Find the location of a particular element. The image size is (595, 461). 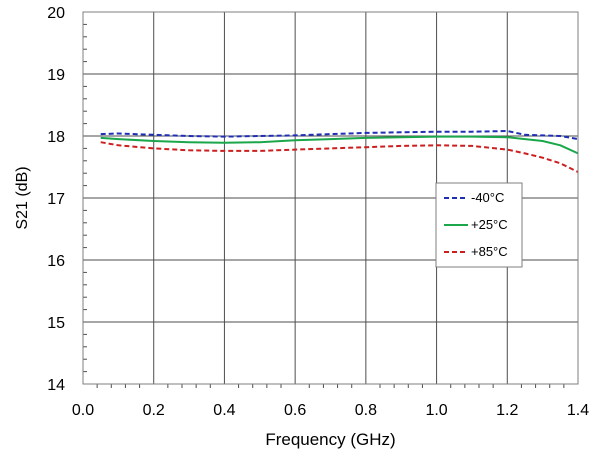

y-tick-label: 20 is located at coordinates (56, 13).